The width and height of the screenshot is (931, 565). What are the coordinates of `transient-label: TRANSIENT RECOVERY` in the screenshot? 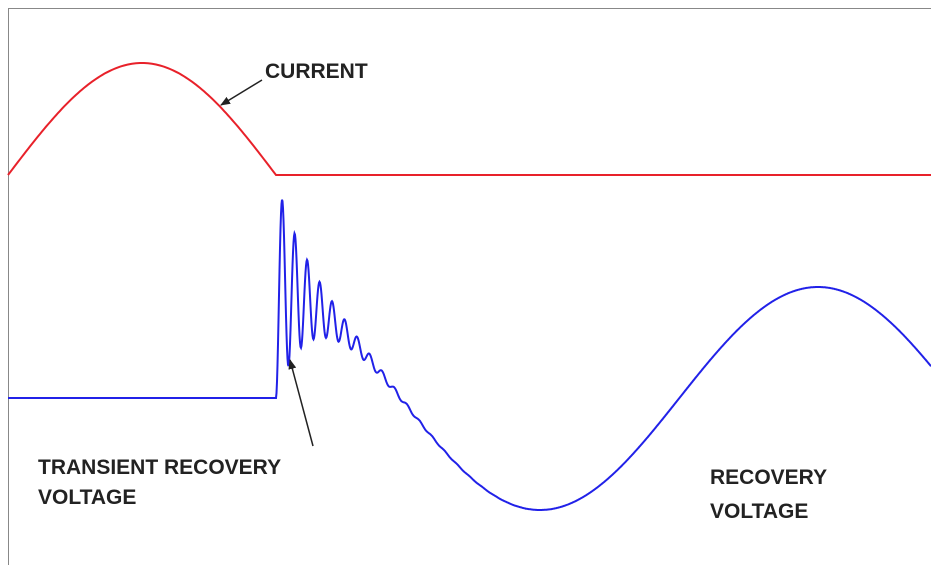 It's located at (159, 467).